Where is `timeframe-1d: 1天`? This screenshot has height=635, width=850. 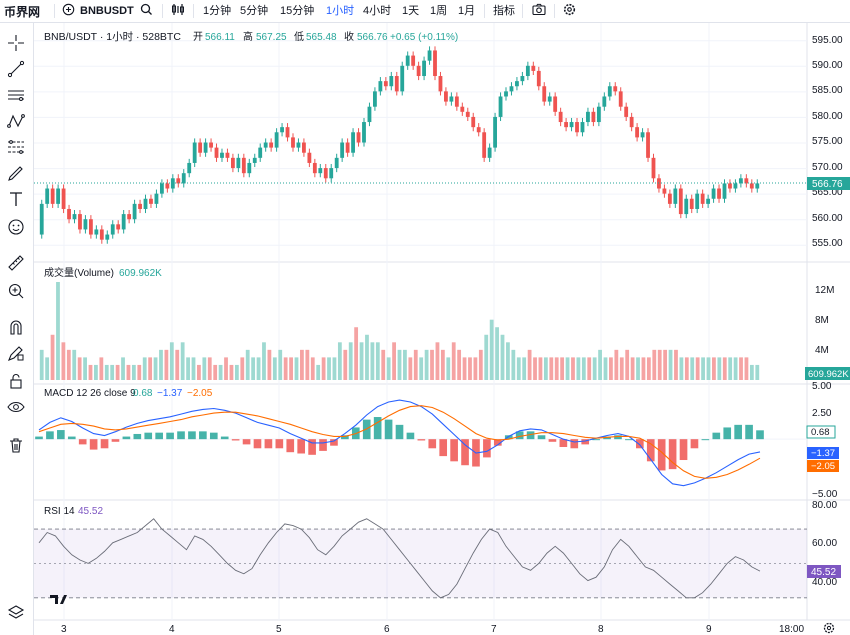 timeframe-1d: 1天 is located at coordinates (411, 11).